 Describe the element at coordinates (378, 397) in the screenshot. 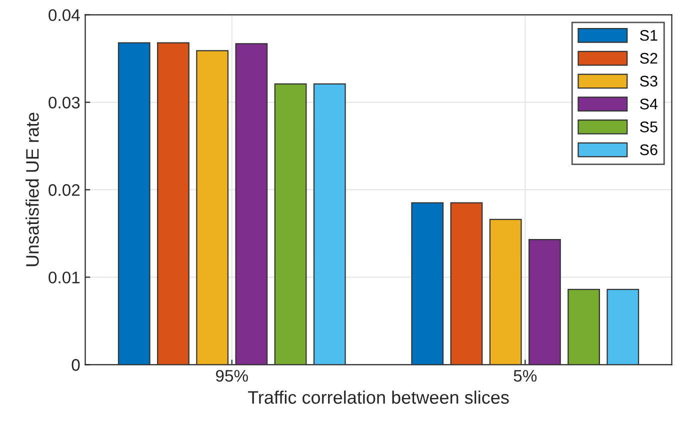

I see `x-axis-title: Traffic correlation between slices` at that location.